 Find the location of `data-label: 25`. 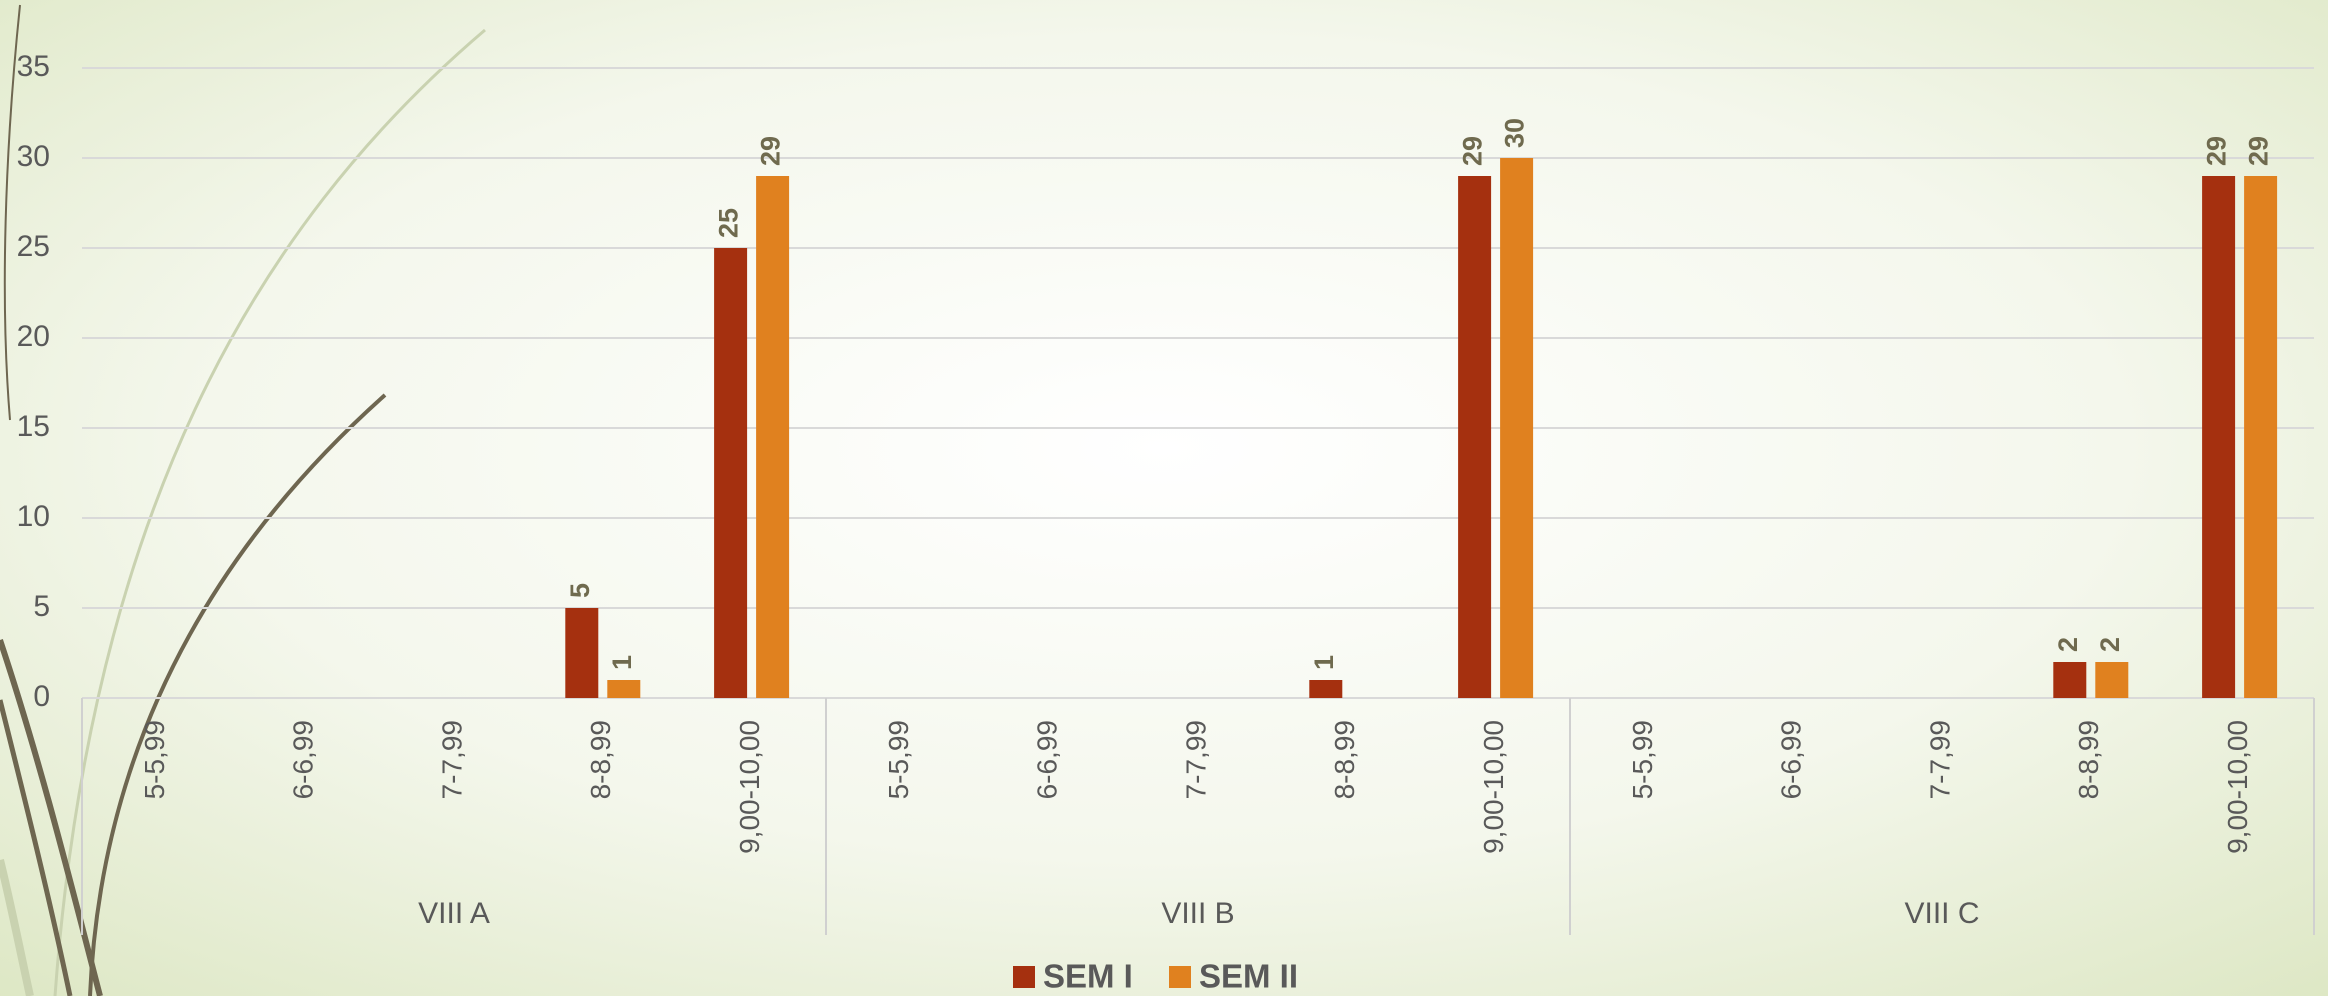

data-label: 25 is located at coordinates (729, 223).